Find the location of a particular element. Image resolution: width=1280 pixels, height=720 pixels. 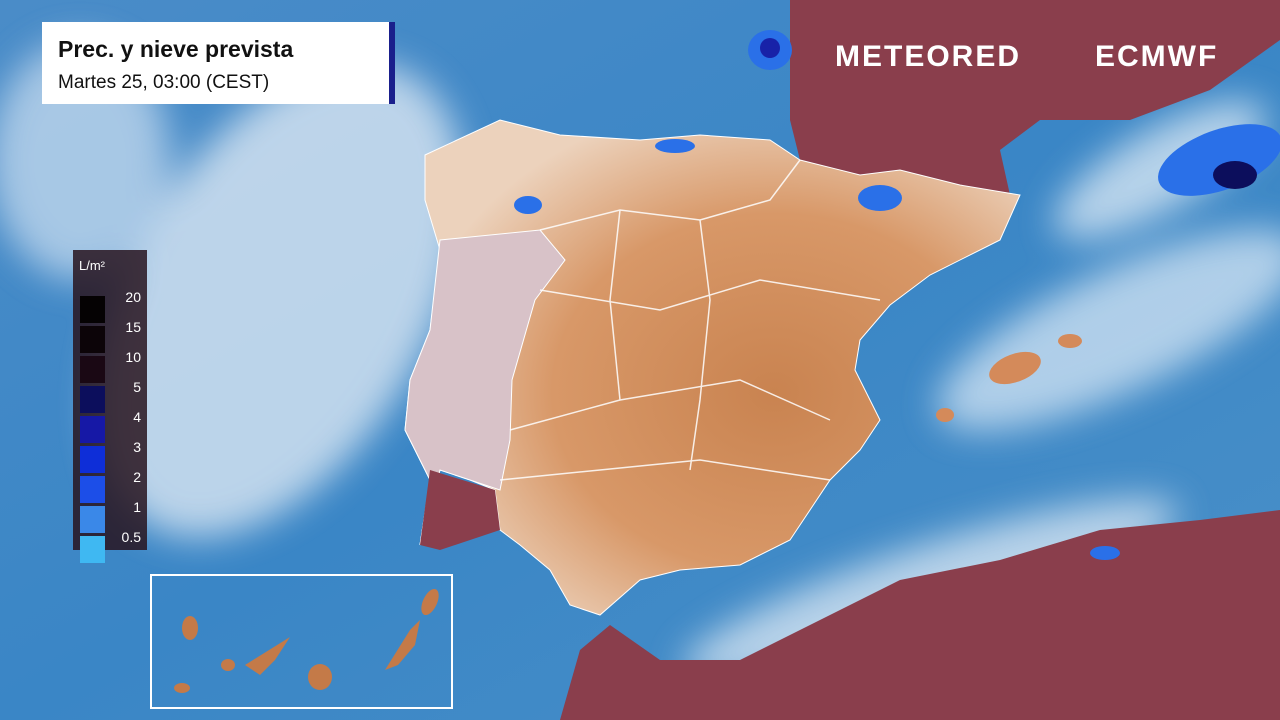

legend-label: 4 is located at coordinates (137, 417).